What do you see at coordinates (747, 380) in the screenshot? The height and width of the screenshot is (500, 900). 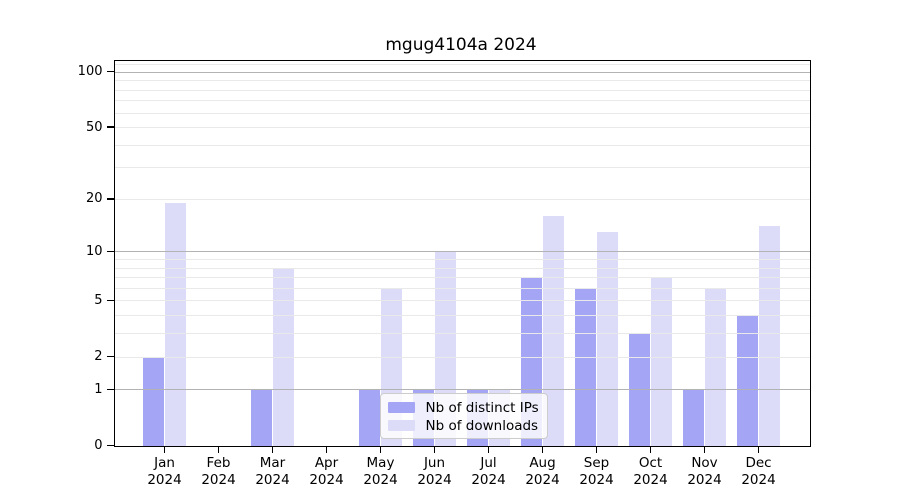 I see `bar-distinct-ips-dec` at bounding box center [747, 380].